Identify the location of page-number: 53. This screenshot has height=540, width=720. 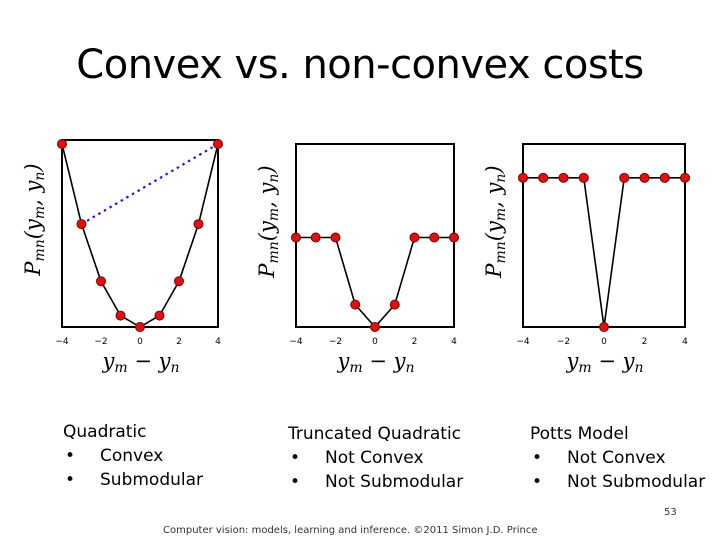
(670, 512).